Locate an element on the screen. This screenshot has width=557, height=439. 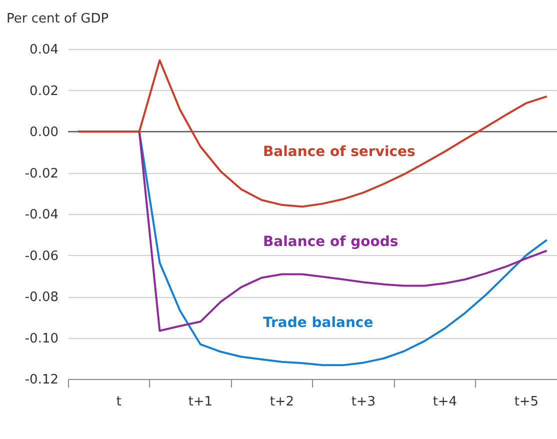
x-tick-label: t+3 is located at coordinates (363, 402).